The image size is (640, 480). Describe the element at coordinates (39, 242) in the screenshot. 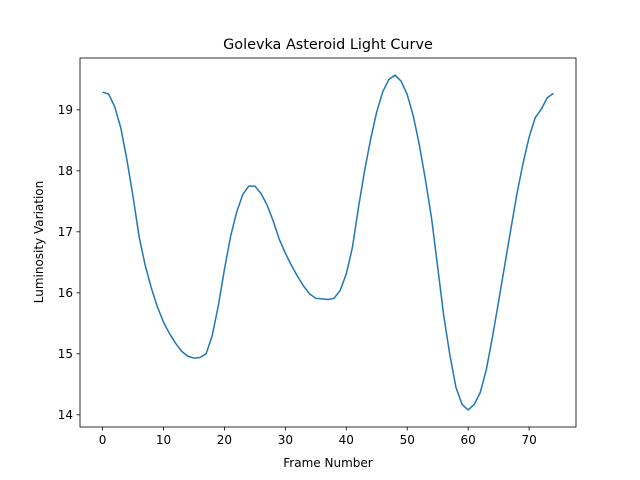

I see `y-axis-label: Luminosity Variation` at that location.